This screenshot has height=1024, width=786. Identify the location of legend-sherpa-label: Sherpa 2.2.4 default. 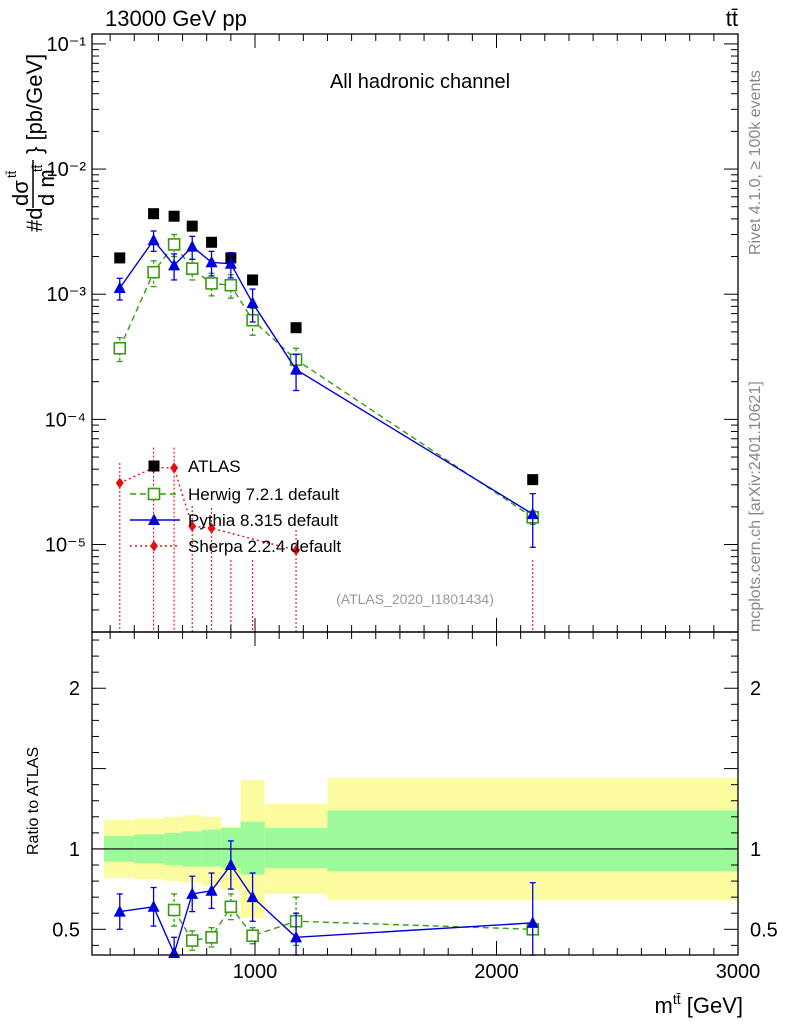
(264, 546).